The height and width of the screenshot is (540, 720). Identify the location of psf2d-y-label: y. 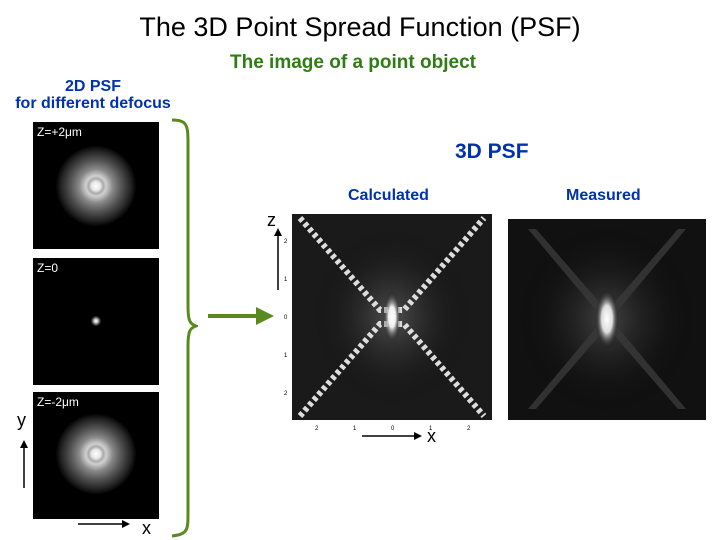
(21, 420).